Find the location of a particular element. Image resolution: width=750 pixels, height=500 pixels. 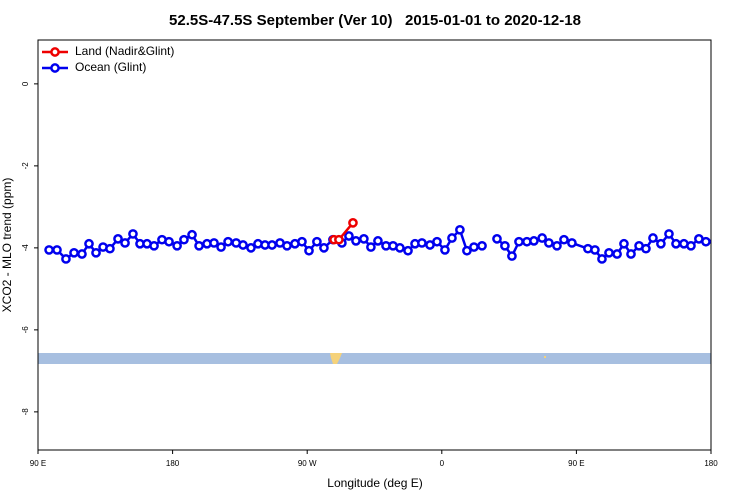

y-tick-label: -2 is located at coordinates (25, 166).